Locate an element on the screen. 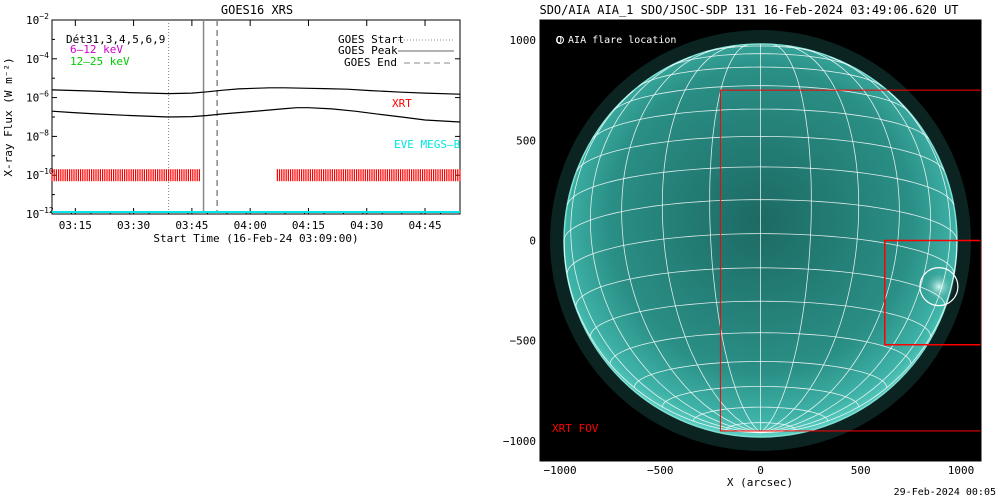 The width and height of the screenshot is (1000, 500). aia-x-tick-label: 0 is located at coordinates (760, 470).